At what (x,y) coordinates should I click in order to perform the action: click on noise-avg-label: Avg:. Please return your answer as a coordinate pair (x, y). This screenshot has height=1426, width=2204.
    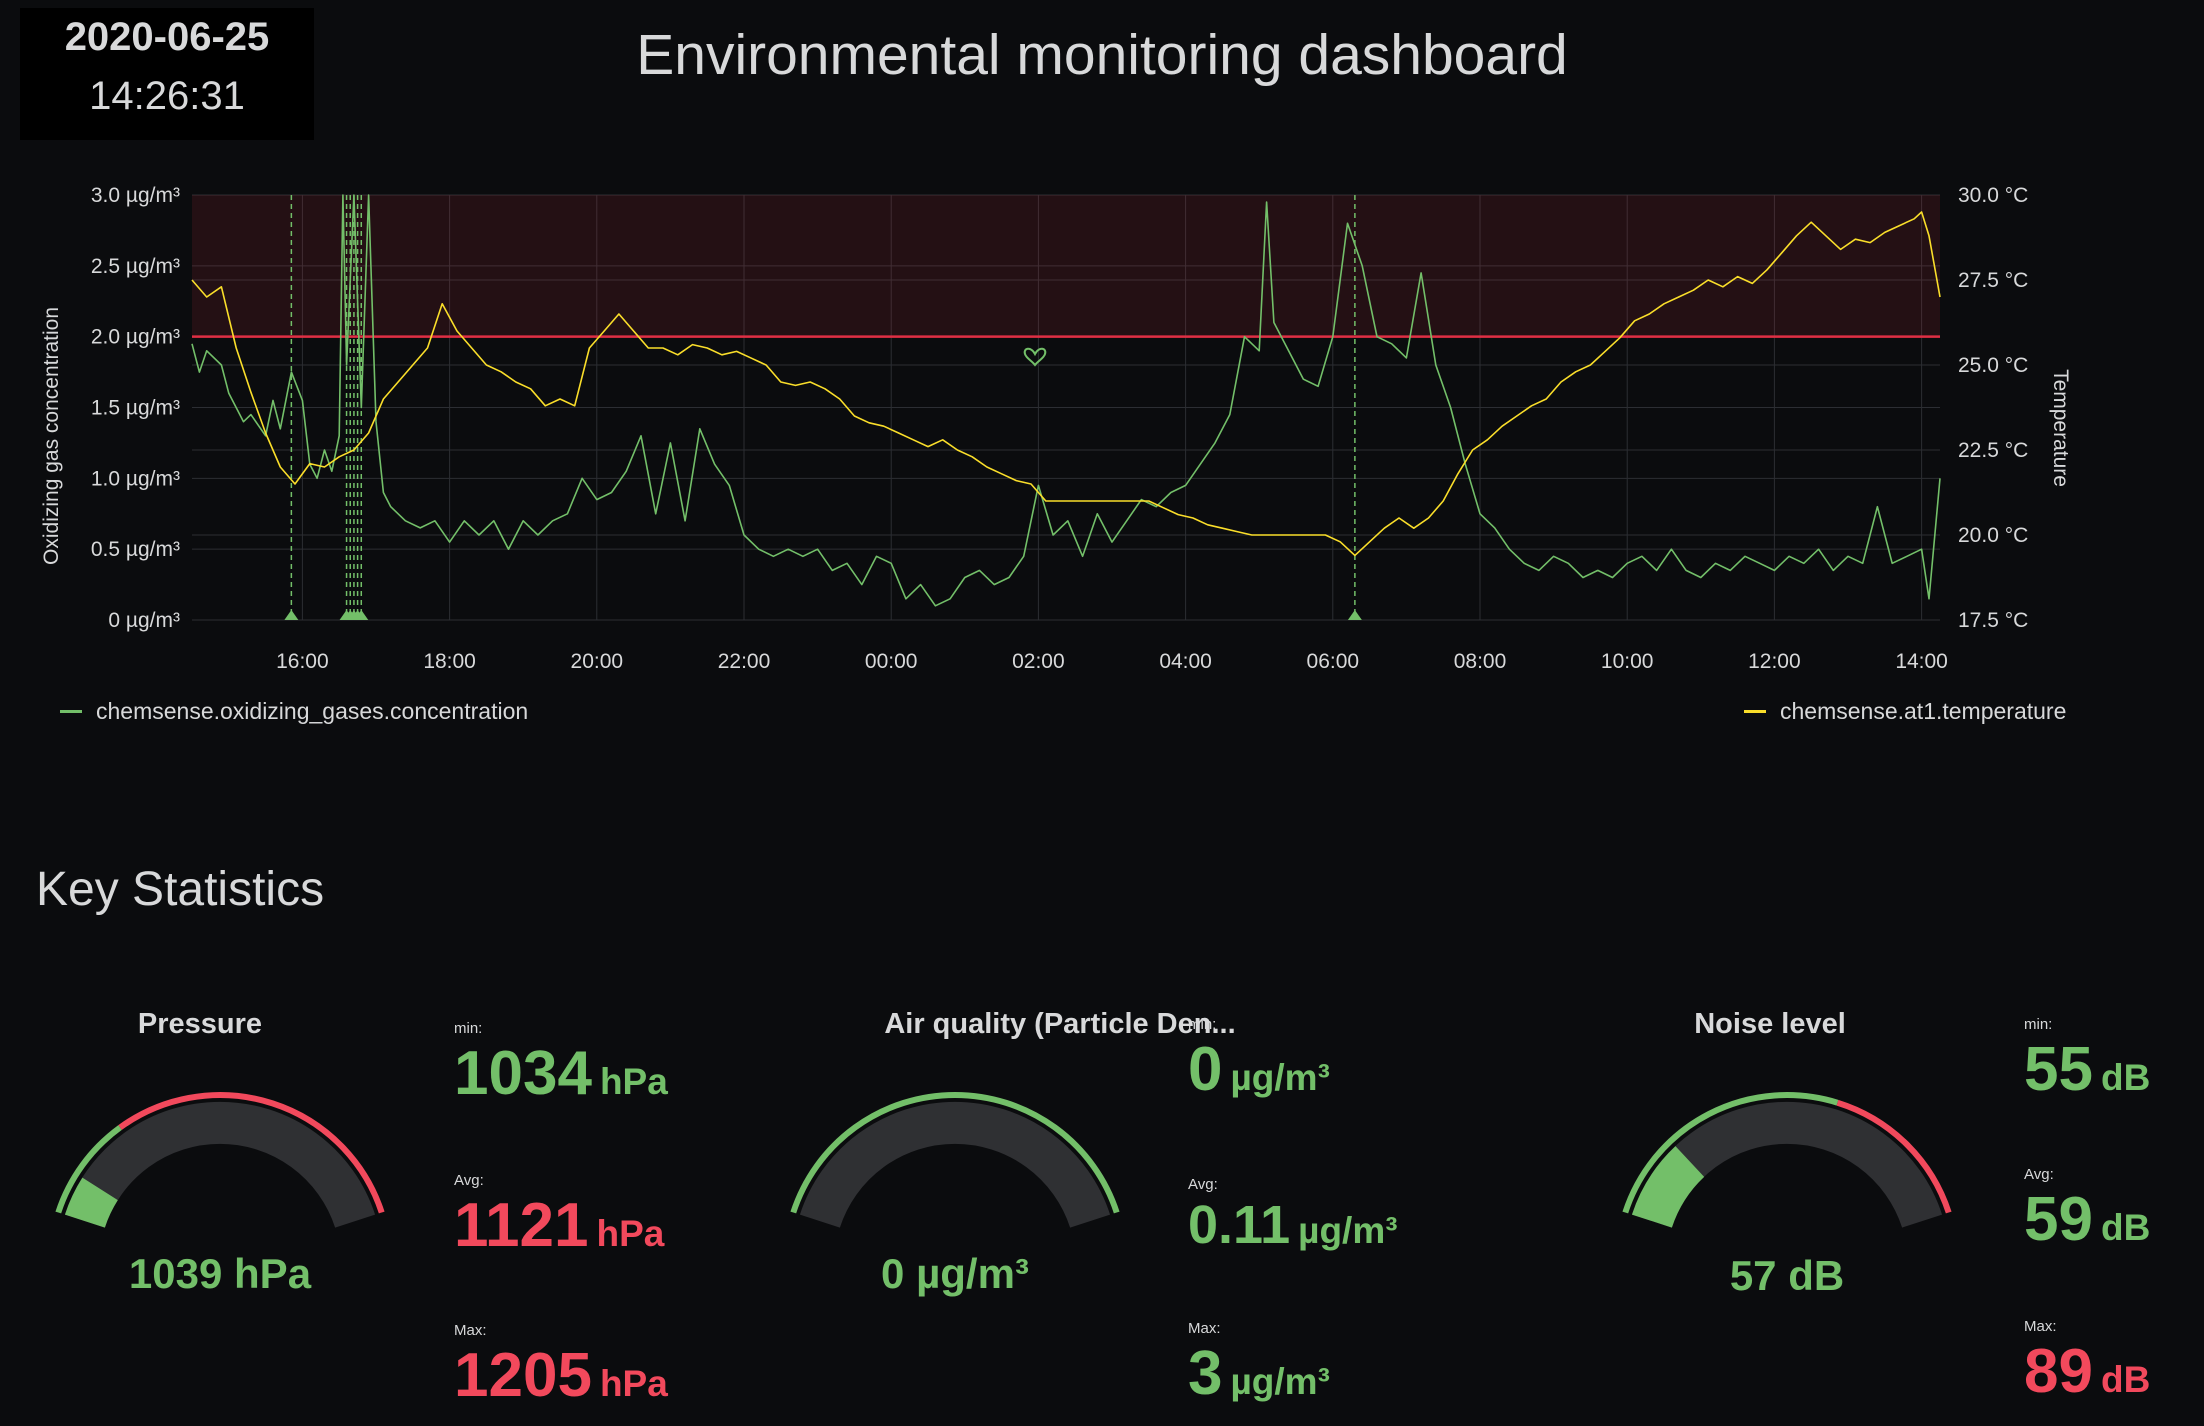
    Looking at the image, I should click on (2039, 1174).